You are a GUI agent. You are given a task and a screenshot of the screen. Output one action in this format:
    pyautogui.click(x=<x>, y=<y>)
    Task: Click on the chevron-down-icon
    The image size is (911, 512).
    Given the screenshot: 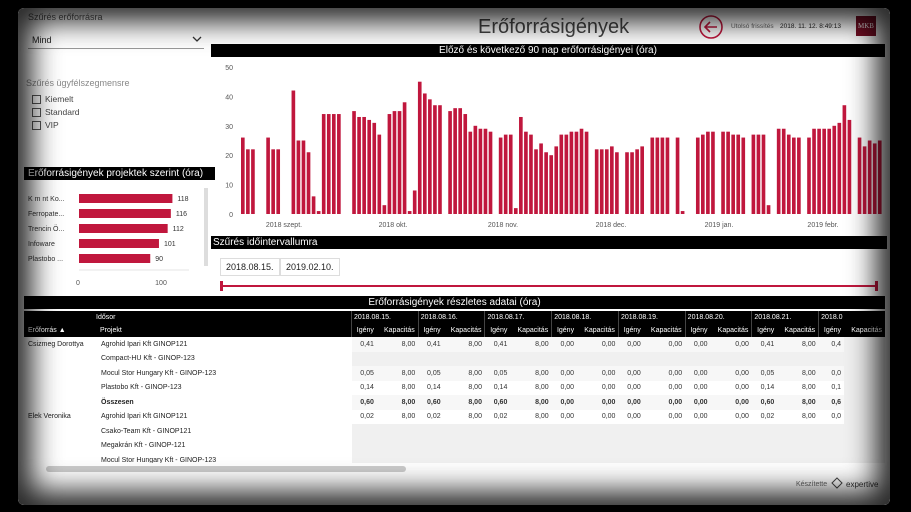 What is the action you would take?
    pyautogui.click(x=197, y=39)
    